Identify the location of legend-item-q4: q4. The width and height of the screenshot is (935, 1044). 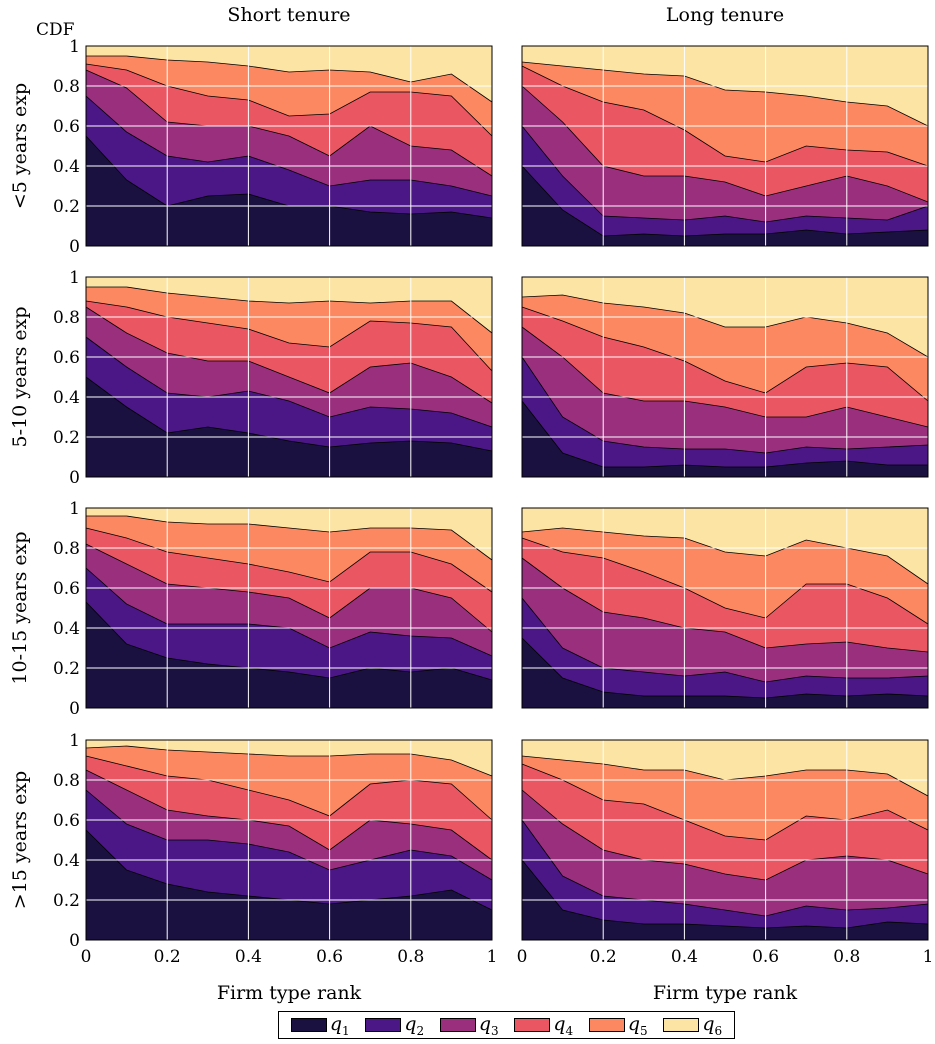
(543, 1025).